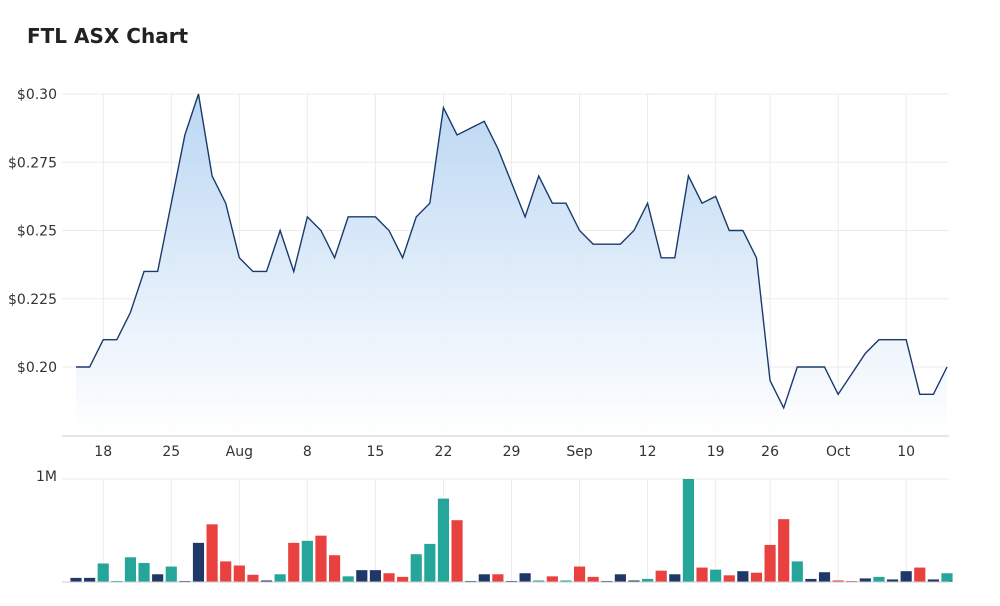 The image size is (1000, 606). Describe the element at coordinates (838, 452) in the screenshot. I see `price-x-tick-label: Oct` at that location.